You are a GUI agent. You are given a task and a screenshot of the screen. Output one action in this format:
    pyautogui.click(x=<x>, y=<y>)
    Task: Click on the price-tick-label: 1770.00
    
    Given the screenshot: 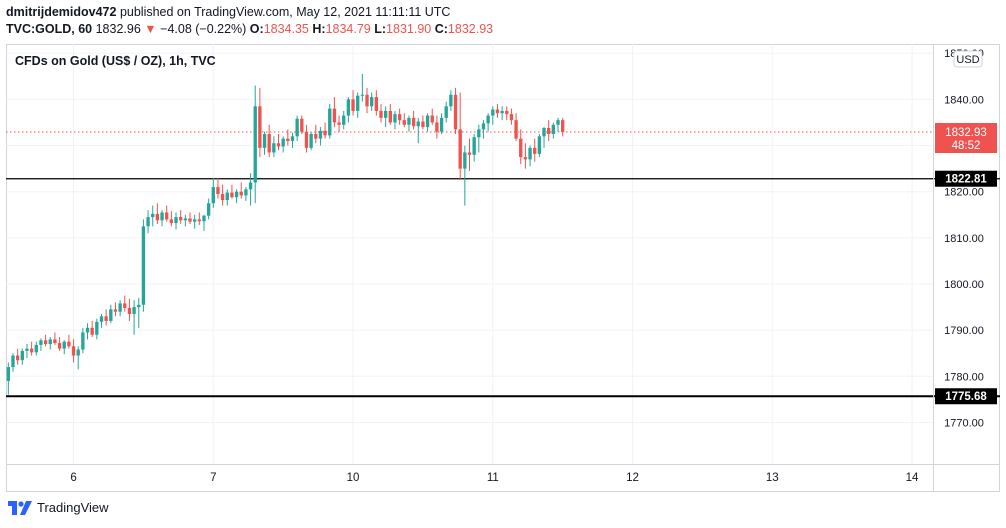 What is the action you would take?
    pyautogui.click(x=964, y=423)
    